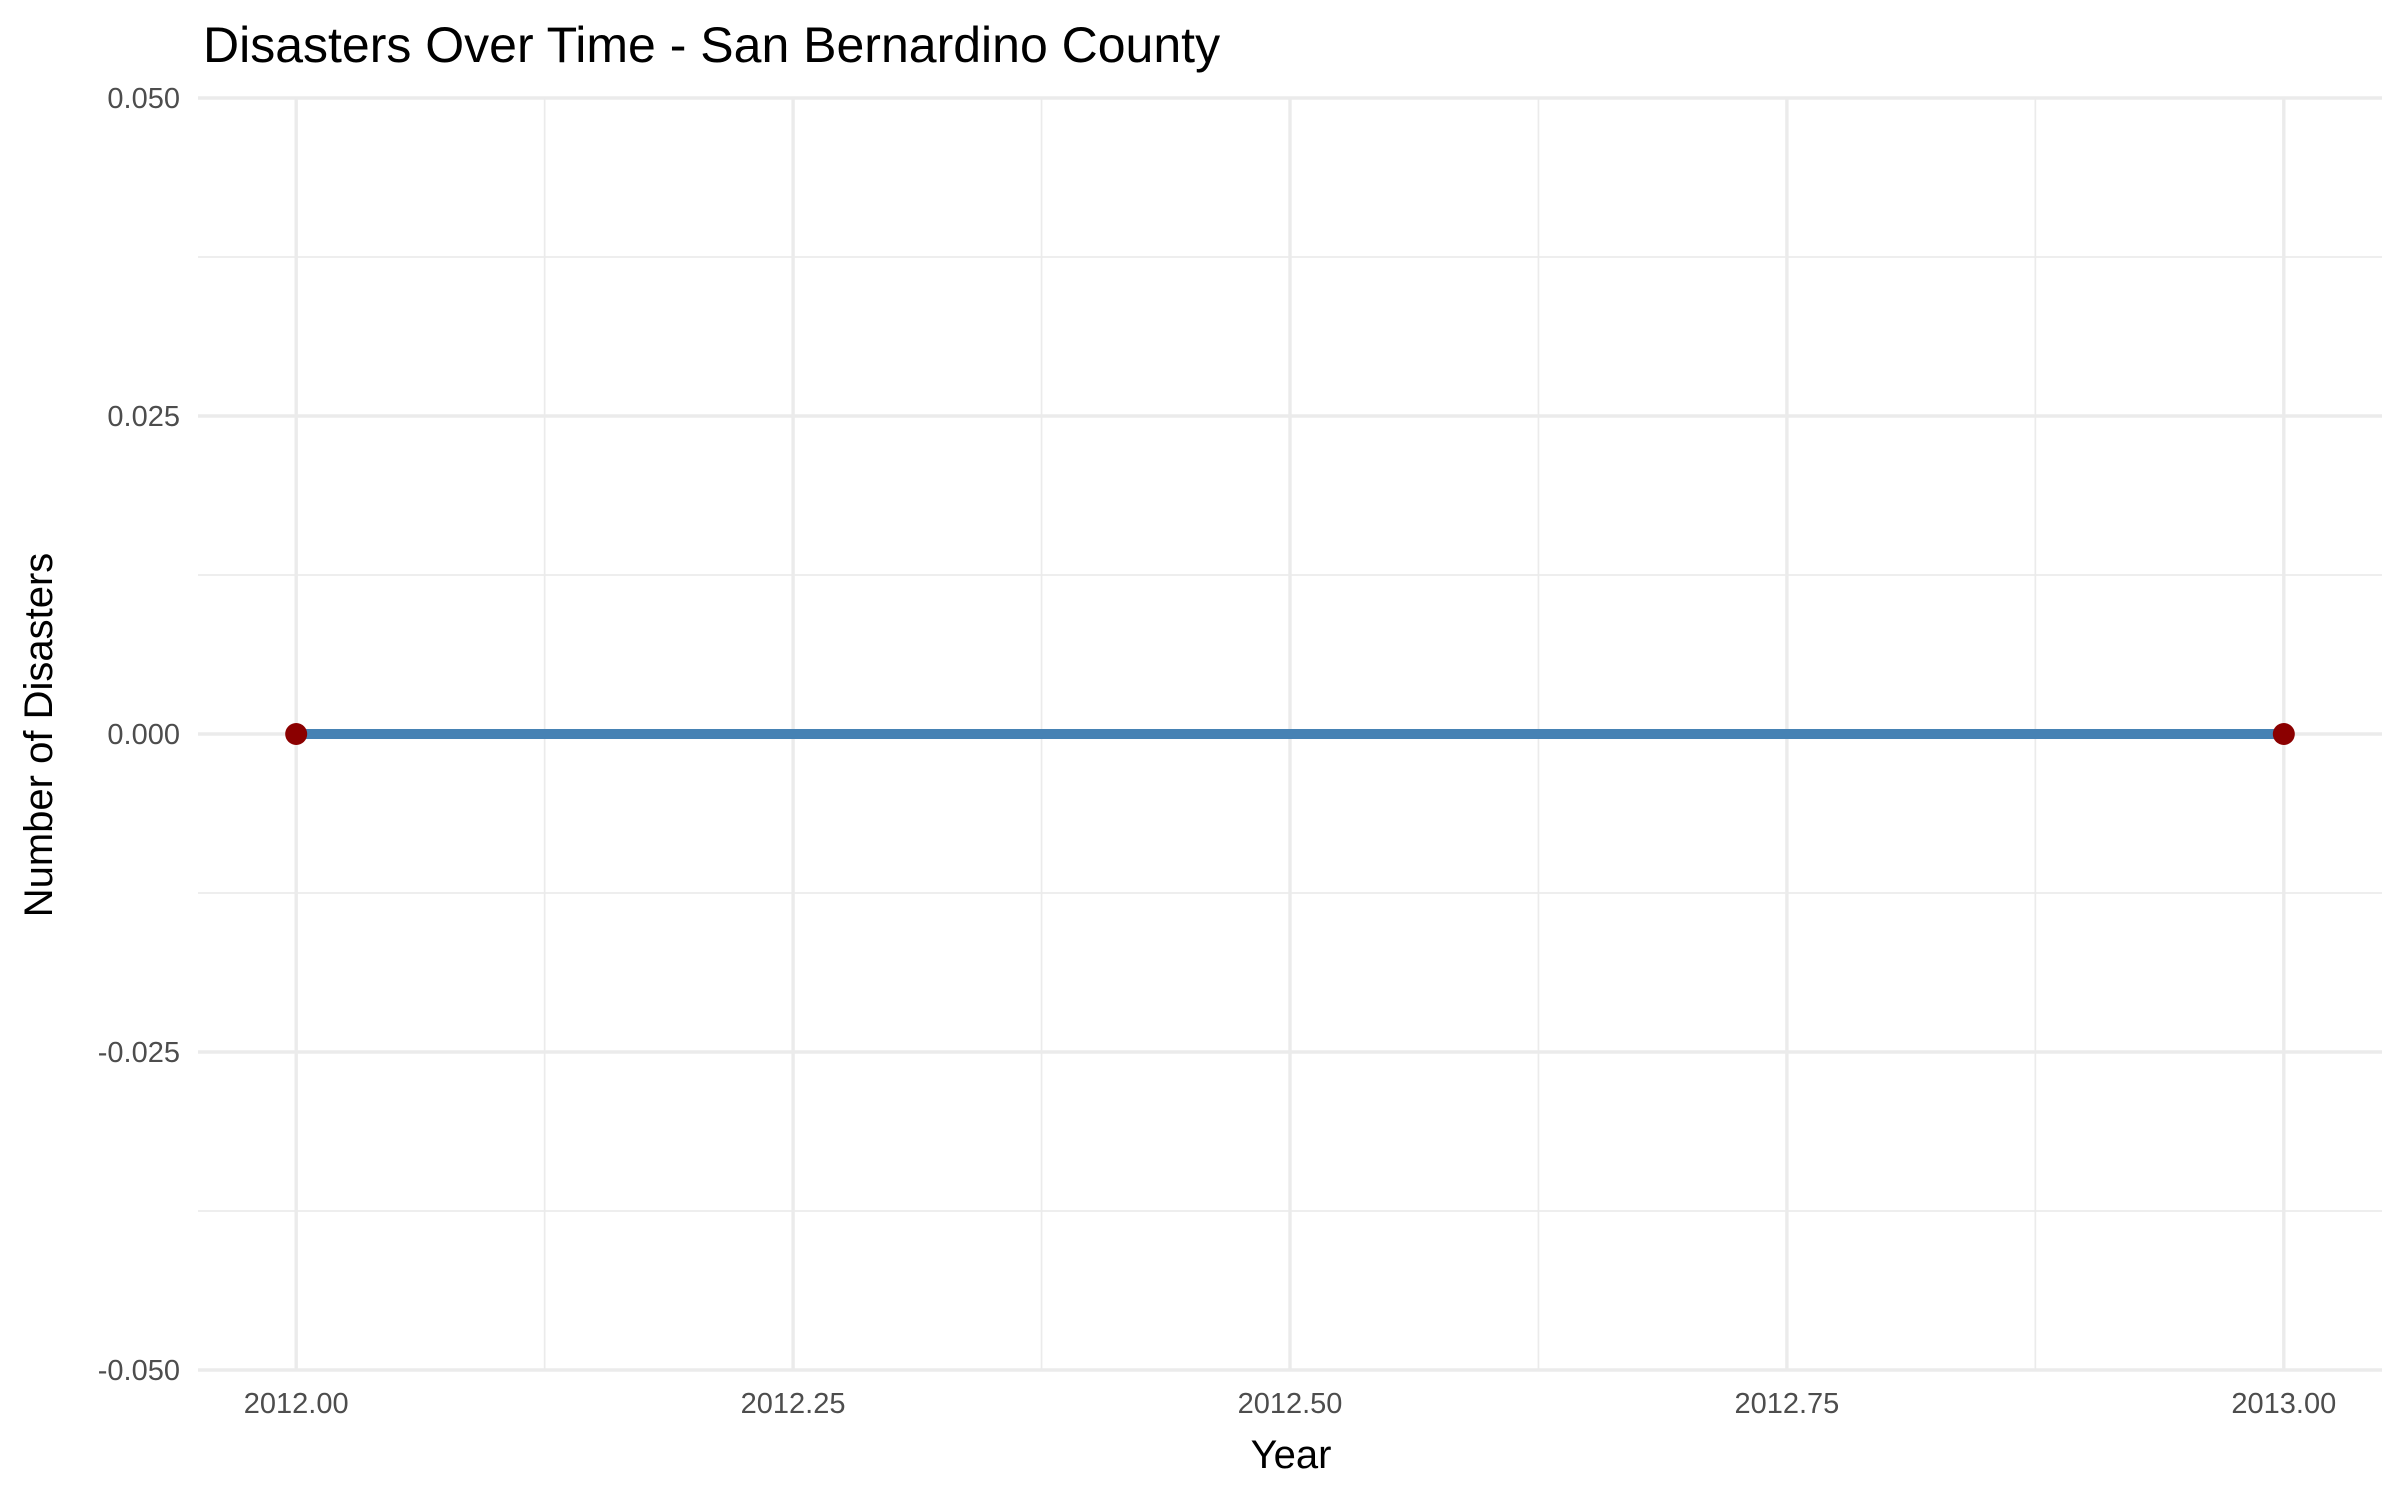  I want to click on y-axis: -0.050 -0.025 0.000 0.025 0.050, so click(139, 735).